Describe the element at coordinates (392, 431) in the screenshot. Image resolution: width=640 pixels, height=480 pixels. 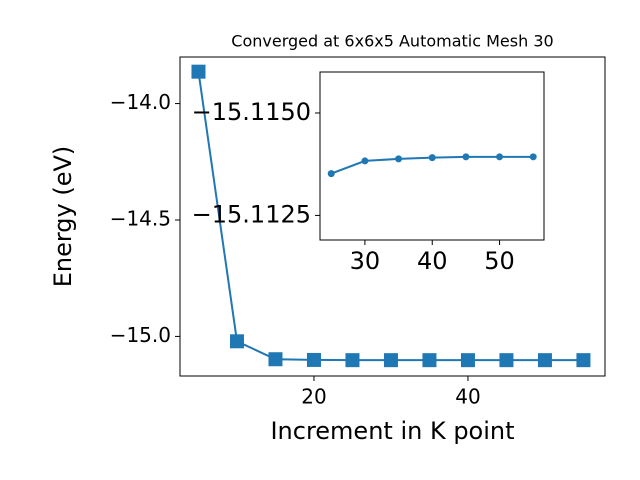
I see `x-axis-label: Increment in K point` at that location.